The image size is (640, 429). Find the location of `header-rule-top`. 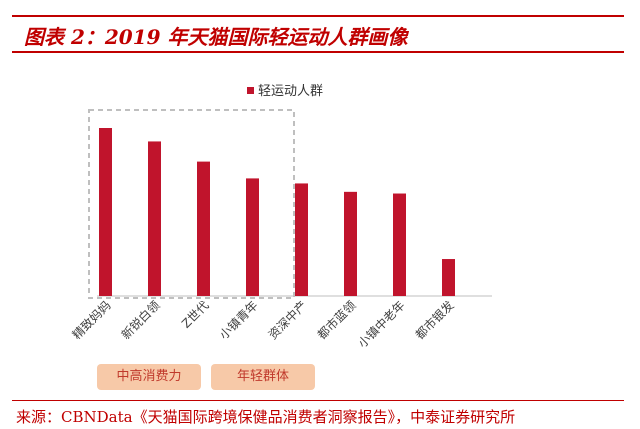

header-rule-top is located at coordinates (318, 16).